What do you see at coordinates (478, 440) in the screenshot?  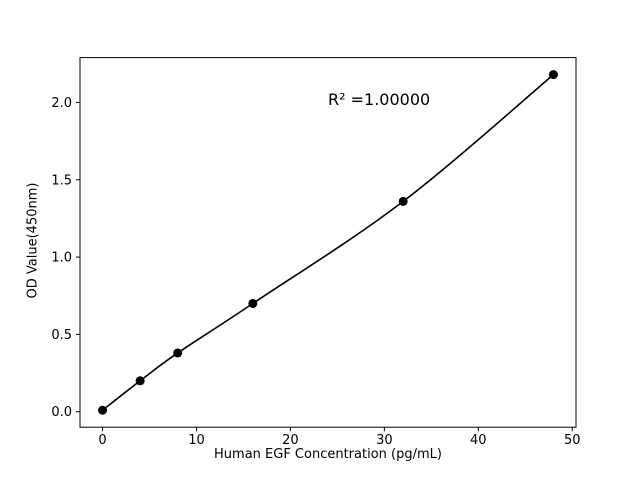 I see `x-tick-label: 40` at bounding box center [478, 440].